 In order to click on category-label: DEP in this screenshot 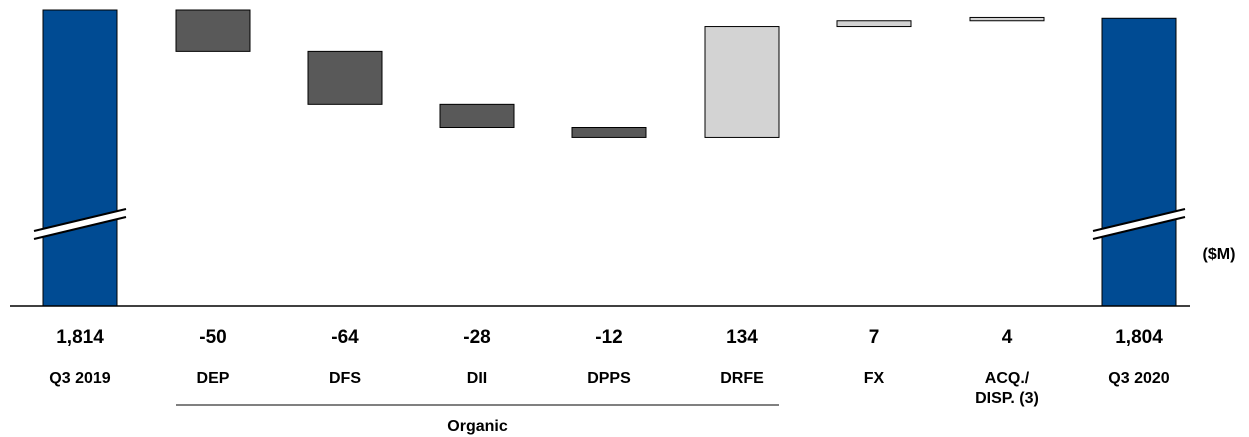, I will do `click(213, 378)`.